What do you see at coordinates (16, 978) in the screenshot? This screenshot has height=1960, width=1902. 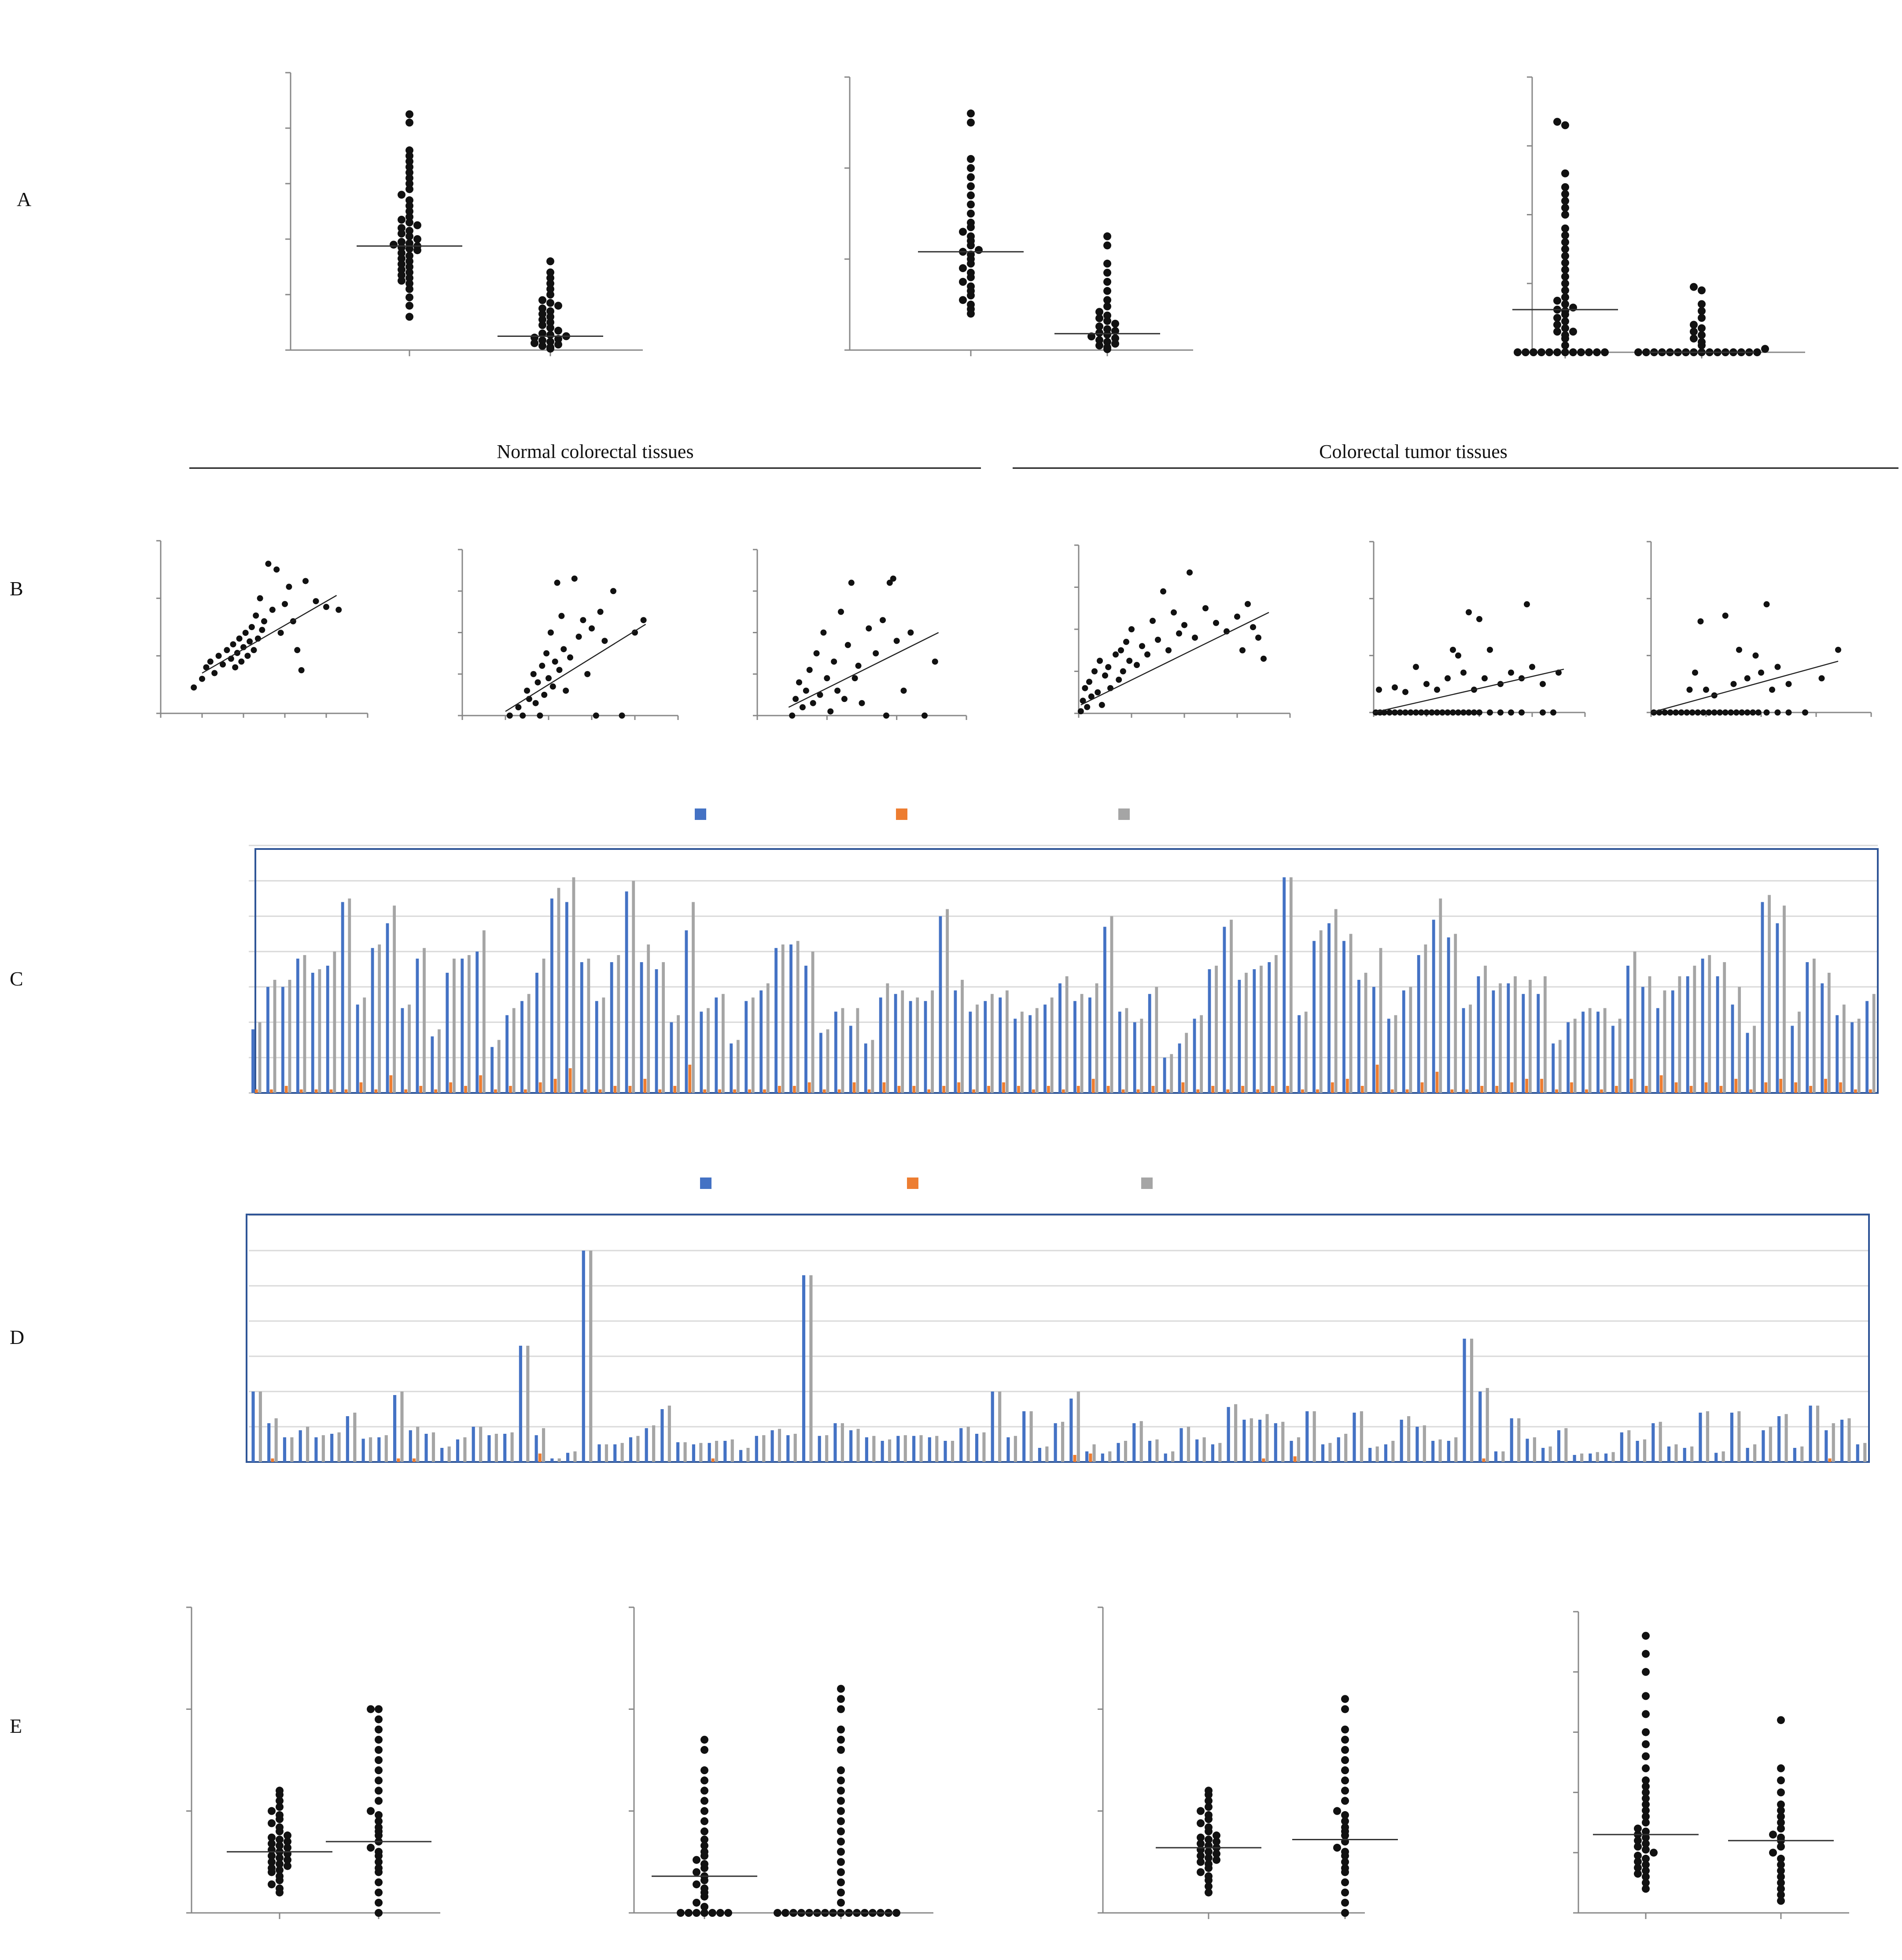 I see `row-label-C: C` at bounding box center [16, 978].